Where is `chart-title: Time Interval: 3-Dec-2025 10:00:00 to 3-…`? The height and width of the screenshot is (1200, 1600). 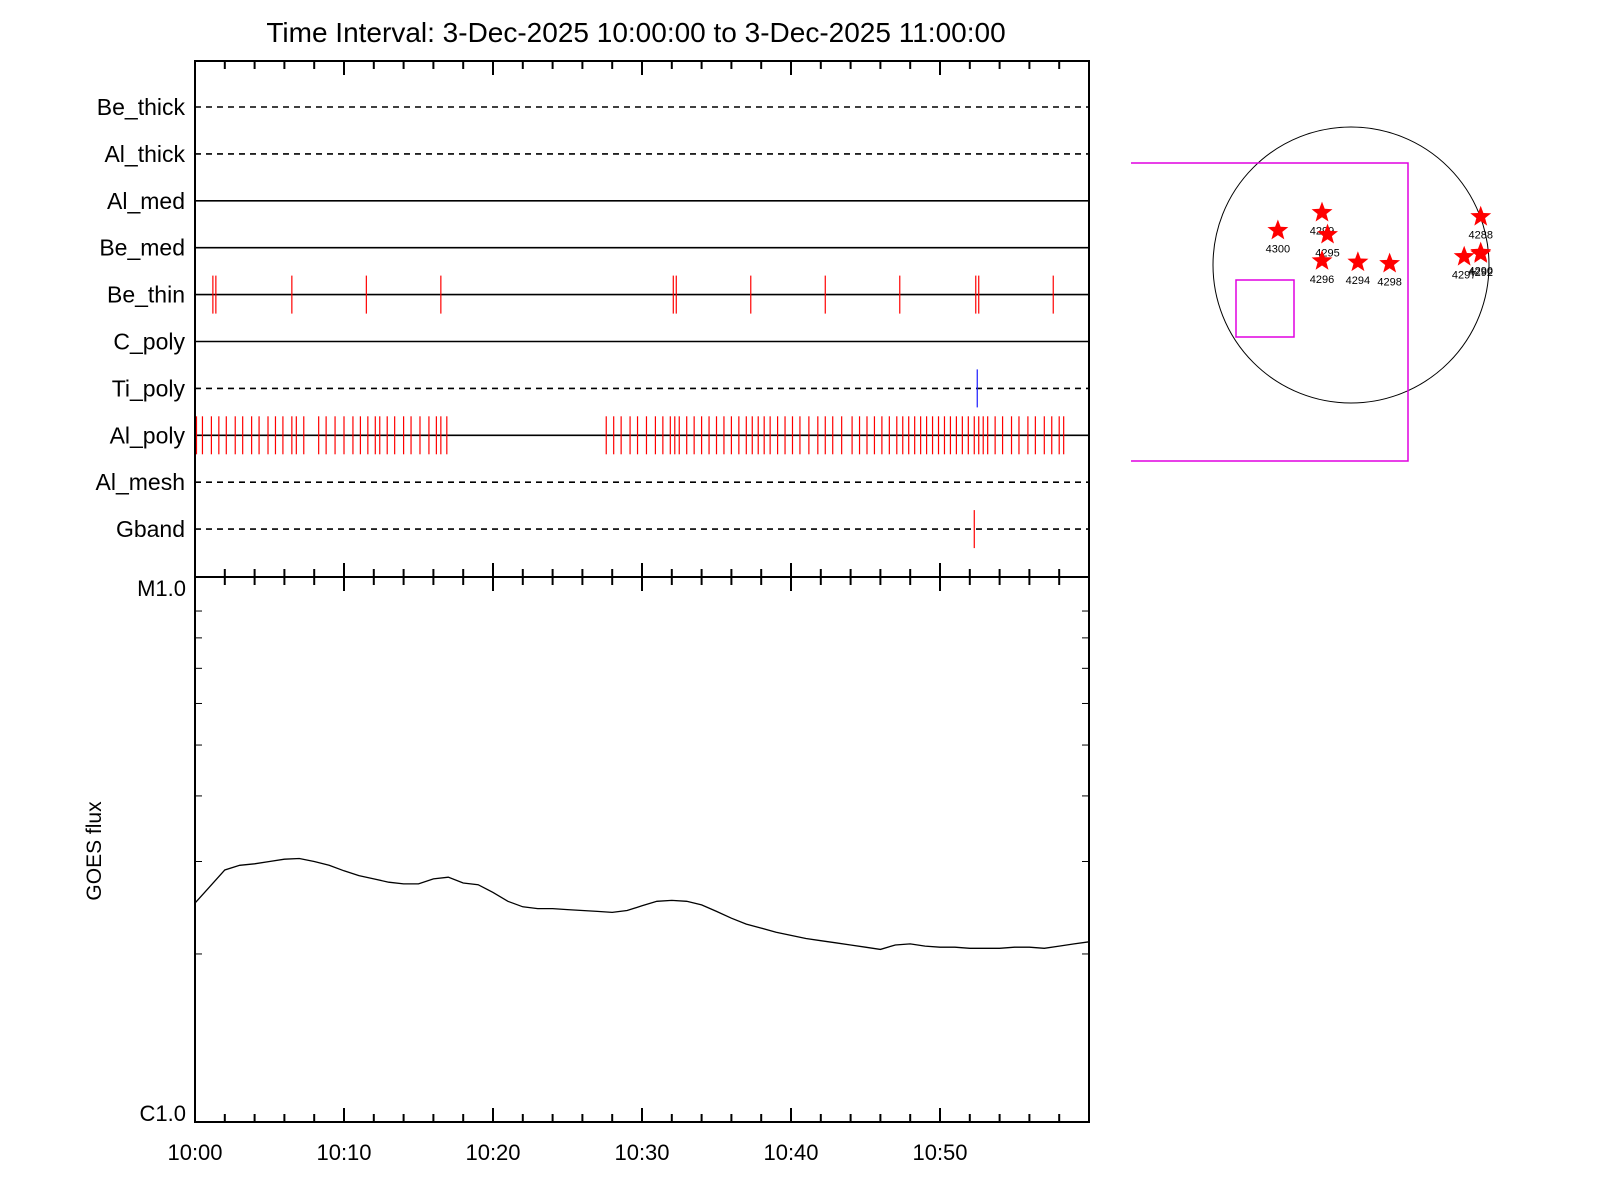 chart-title: Time Interval: 3-Dec-2025 10:00:00 to 3-… is located at coordinates (635, 32).